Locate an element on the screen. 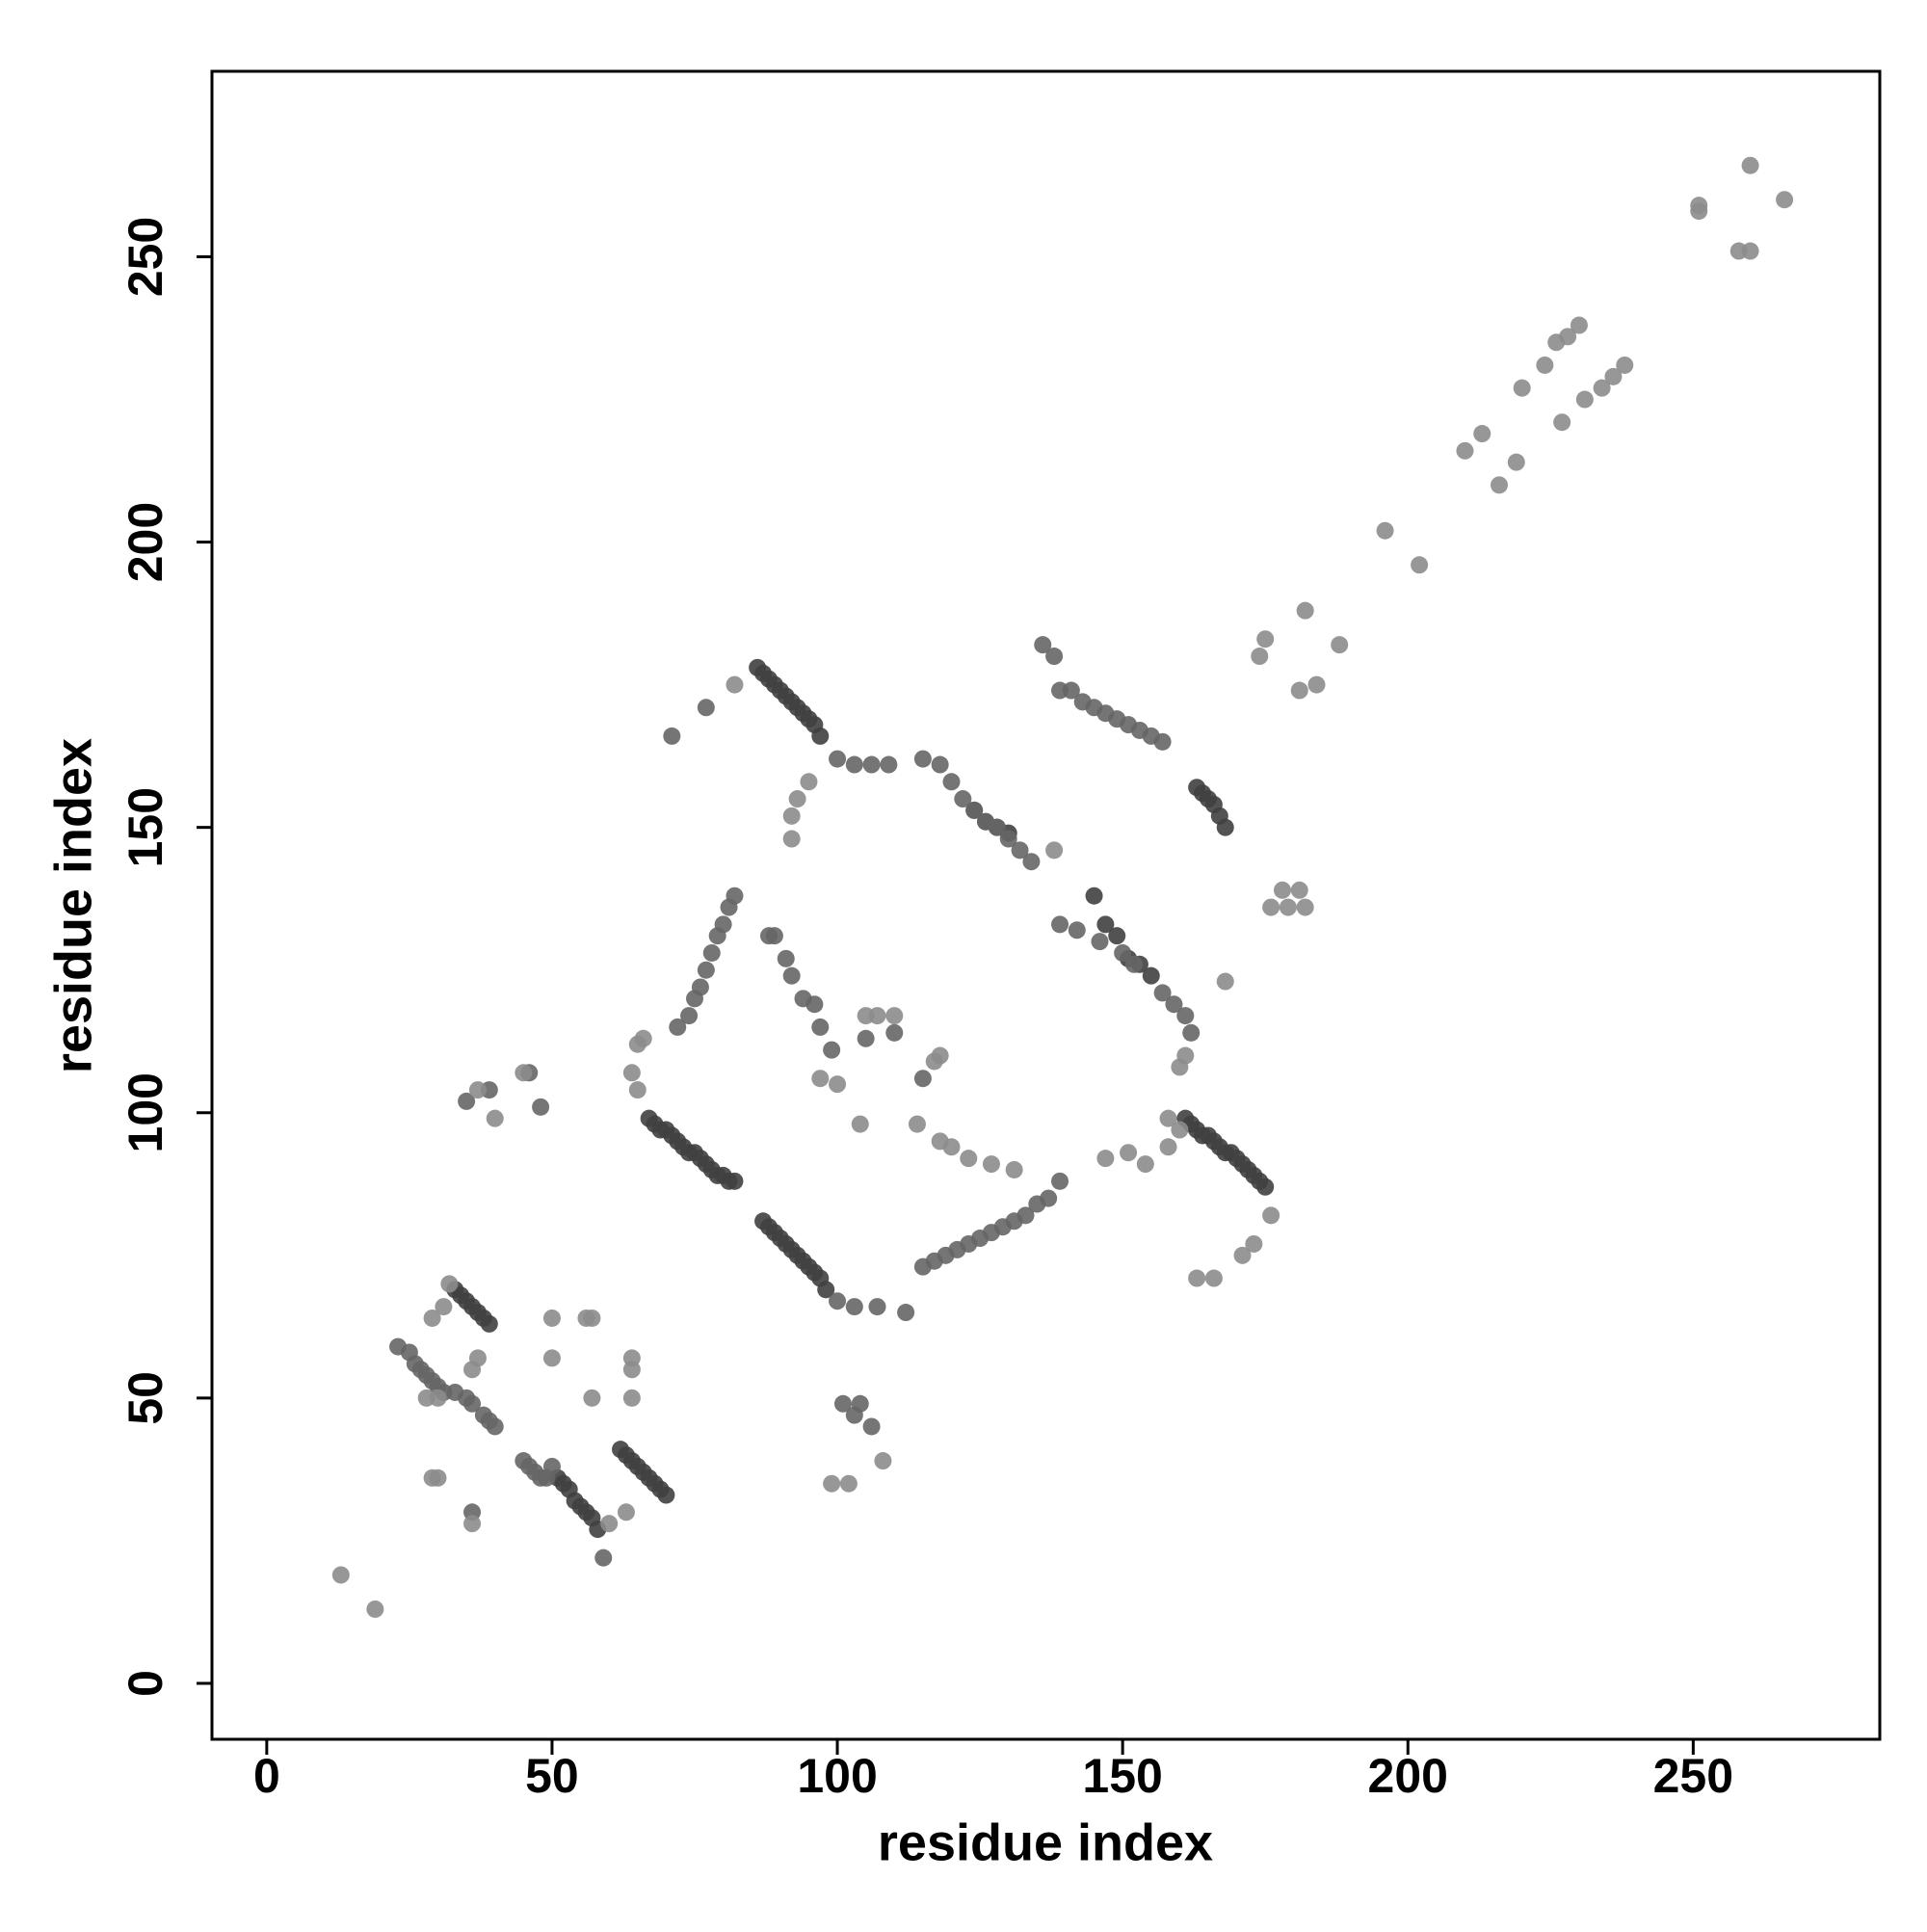 Image resolution: width=1927 pixels, height=1932 pixels. x-tick-label: 150 is located at coordinates (1122, 1776).